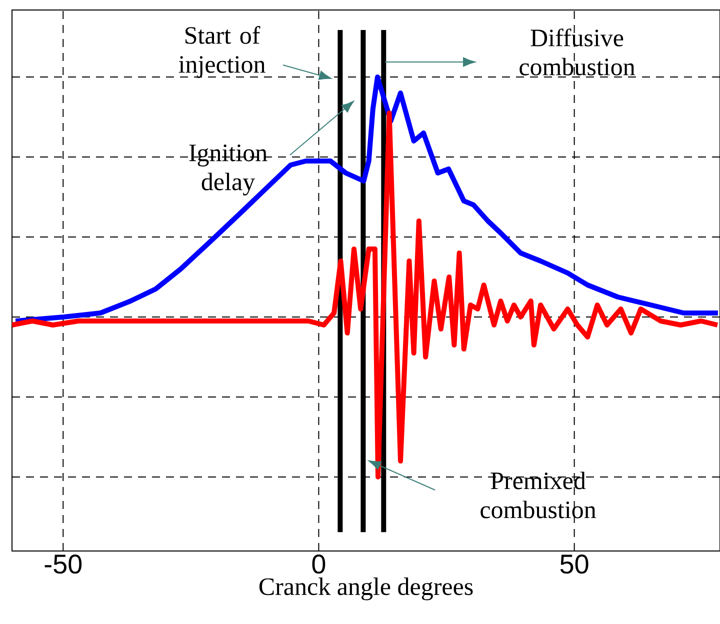  Describe the element at coordinates (63, 564) in the screenshot. I see `x-tick-label: -50` at that location.